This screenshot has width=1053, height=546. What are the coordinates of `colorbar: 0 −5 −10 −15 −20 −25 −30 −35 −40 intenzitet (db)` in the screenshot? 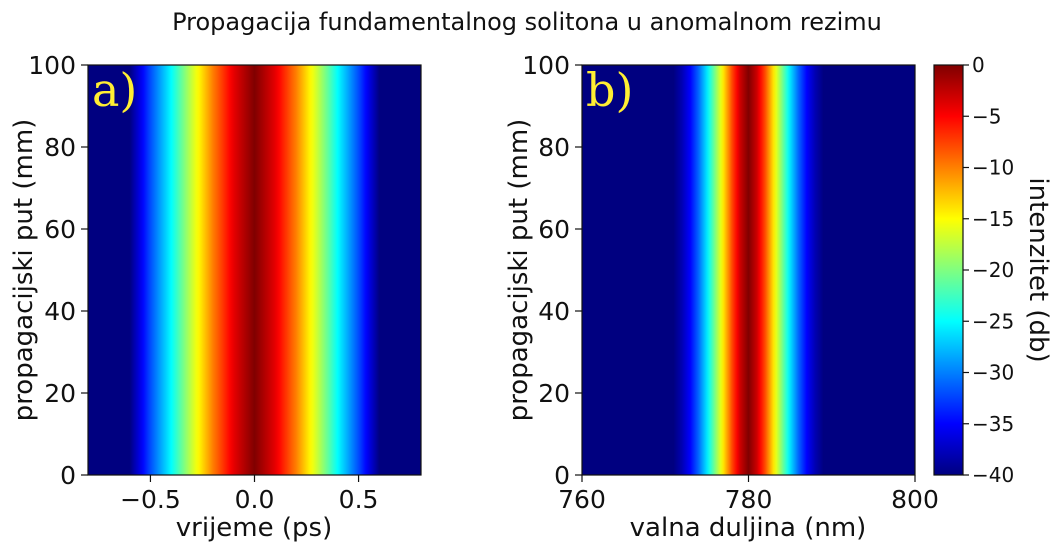 It's located at (993, 270).